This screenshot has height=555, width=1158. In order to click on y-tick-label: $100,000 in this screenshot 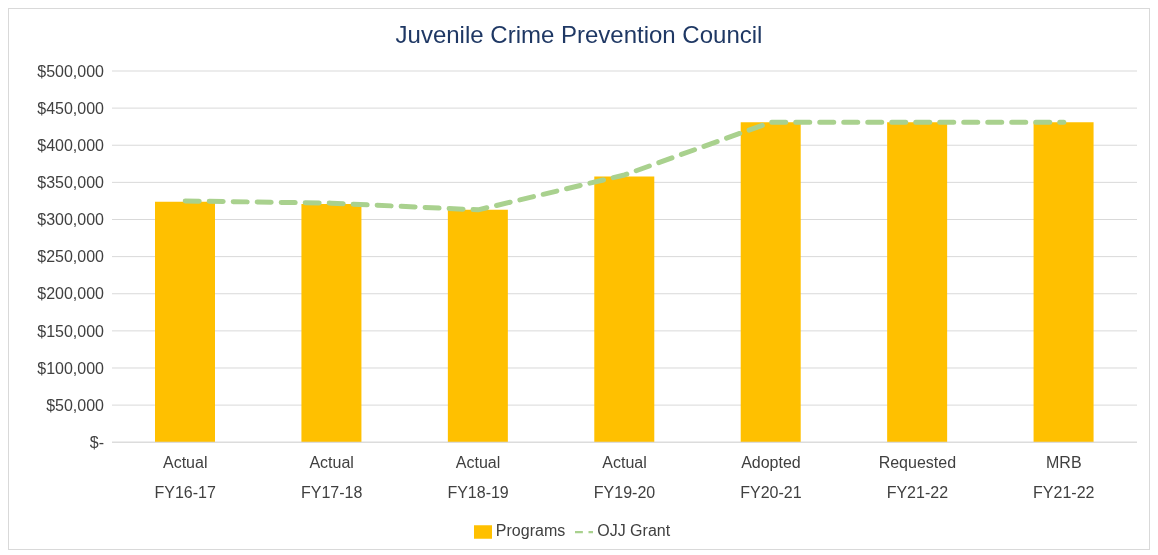, I will do `click(71, 368)`.